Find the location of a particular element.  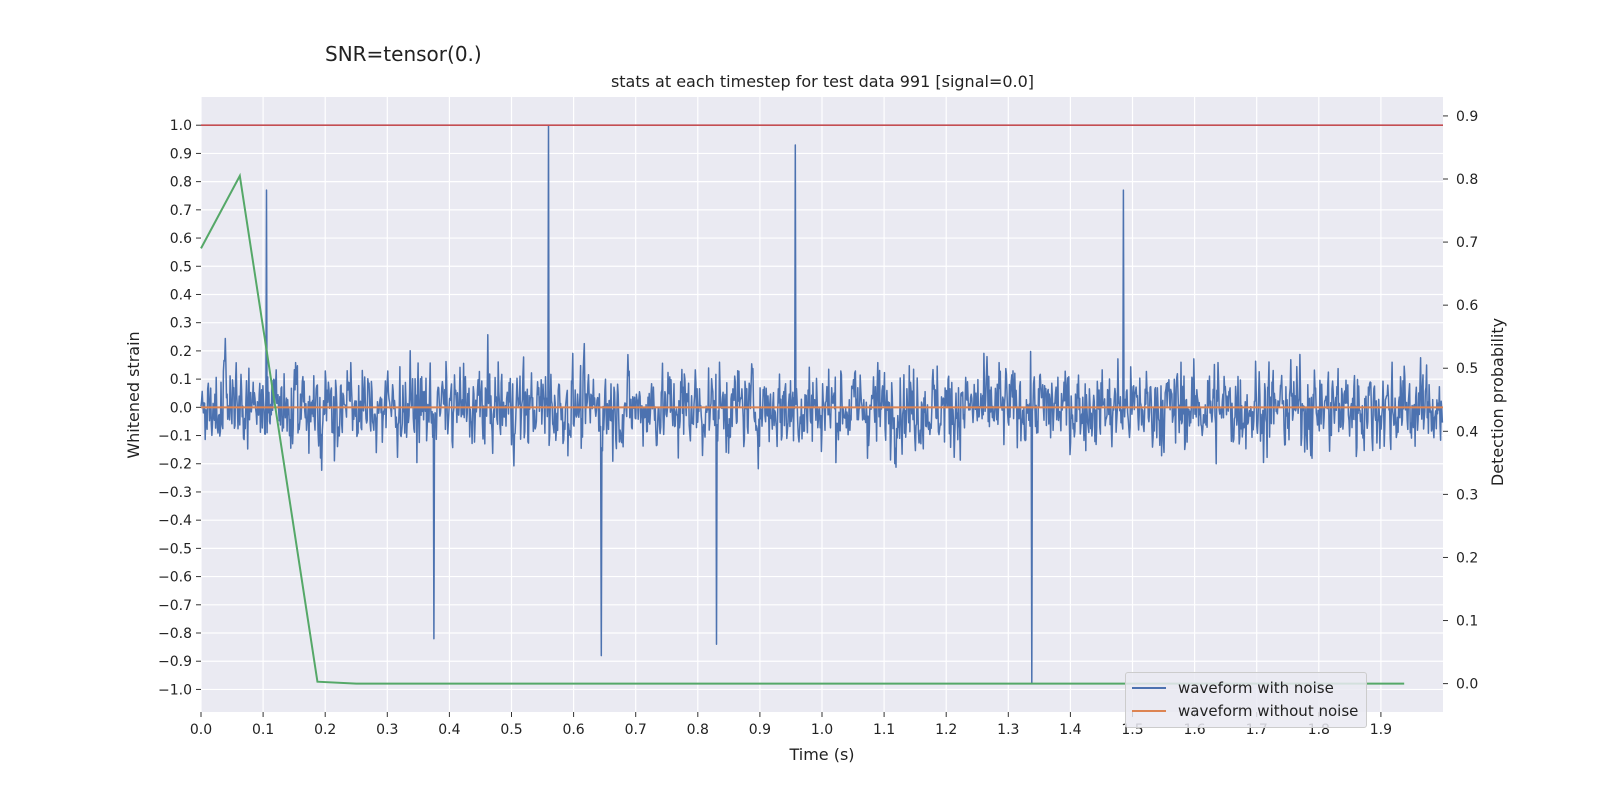

x-tick-label: 1.1 is located at coordinates (884, 730).